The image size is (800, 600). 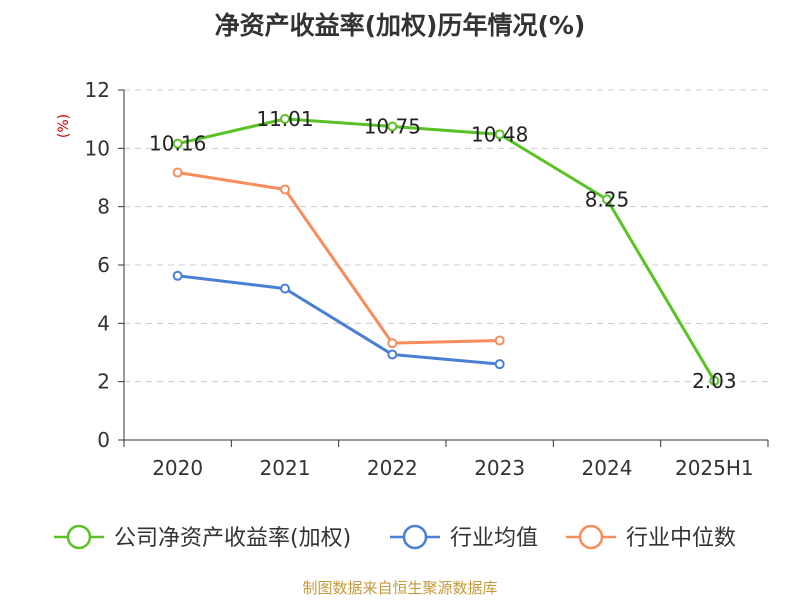 I want to click on legend-label: 行业均值, so click(x=494, y=538).